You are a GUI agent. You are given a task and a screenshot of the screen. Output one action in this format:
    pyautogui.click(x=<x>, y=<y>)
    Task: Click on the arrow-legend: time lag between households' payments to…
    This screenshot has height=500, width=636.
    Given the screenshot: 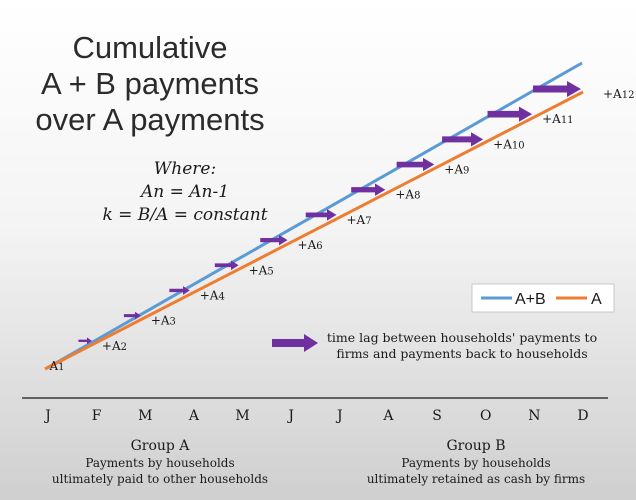 What is the action you would take?
    pyautogui.click(x=434, y=345)
    